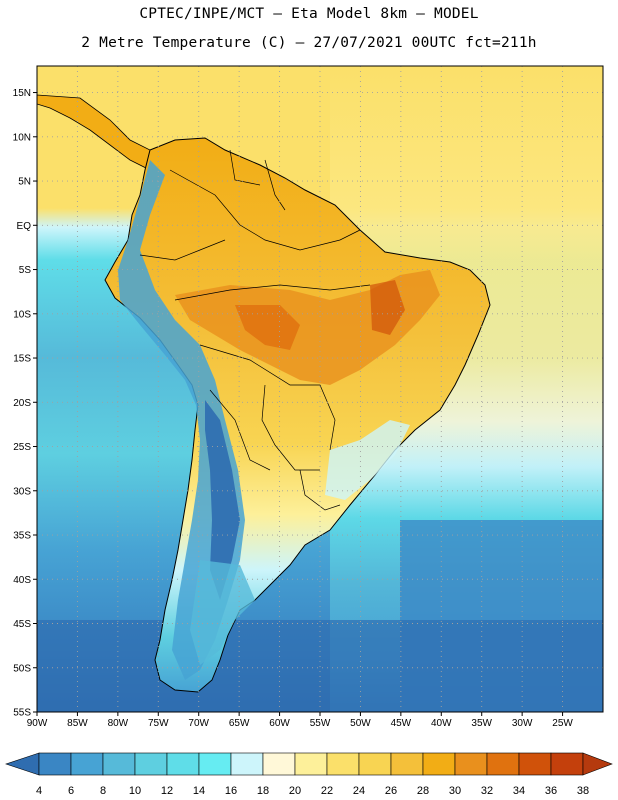  Describe the element at coordinates (25, 270) in the screenshot. I see `lat-label: 5S` at that location.